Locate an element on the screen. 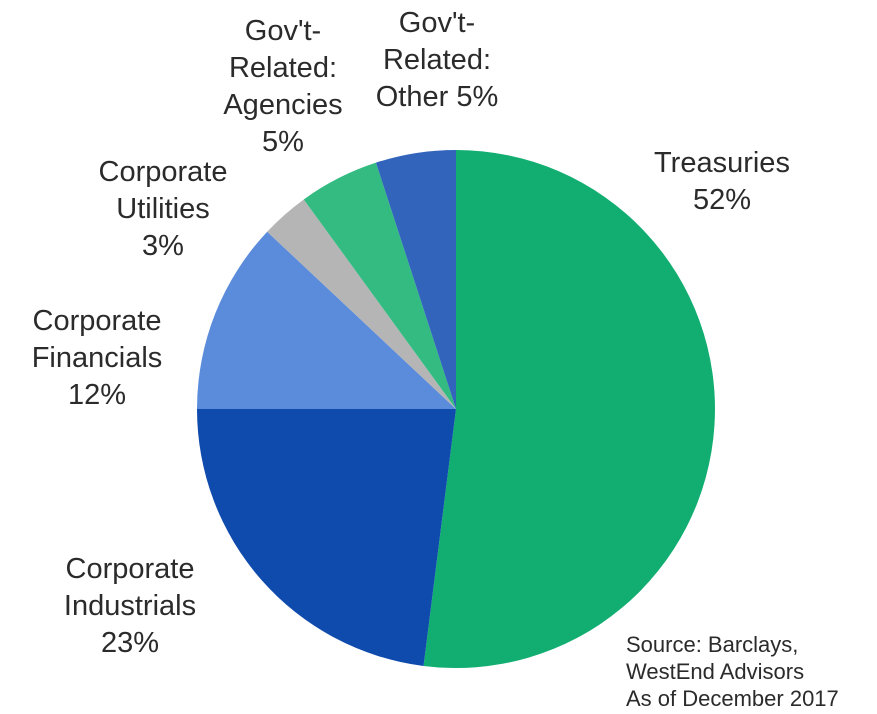 This screenshot has width=877, height=714. slice-label-line: Industrials is located at coordinates (130, 606).